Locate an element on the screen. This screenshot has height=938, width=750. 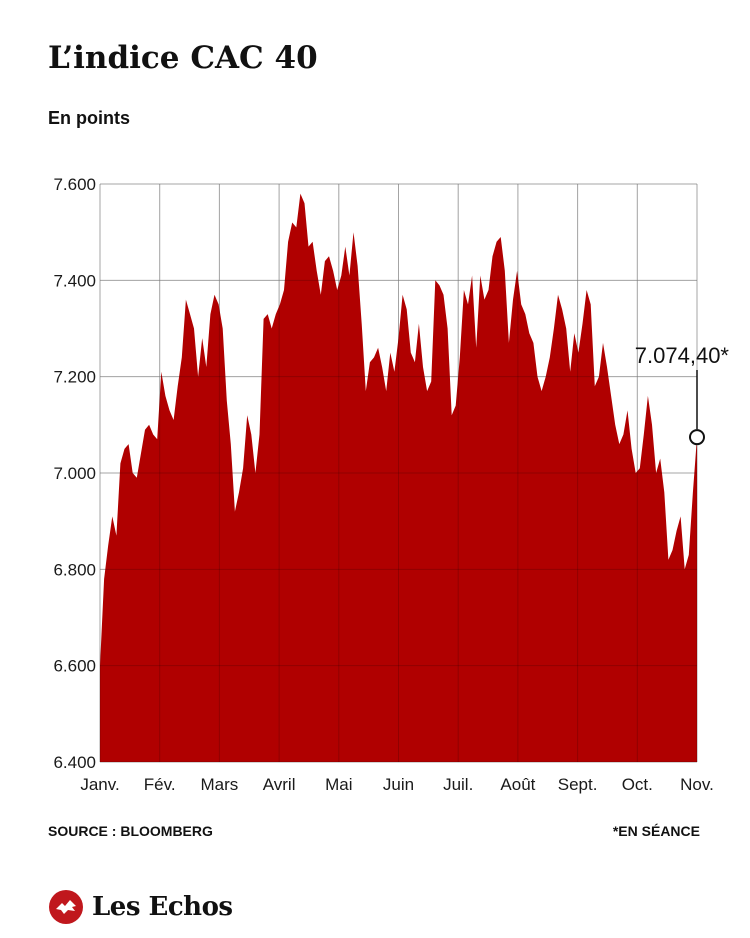
last-value-marker is located at coordinates (697, 437).